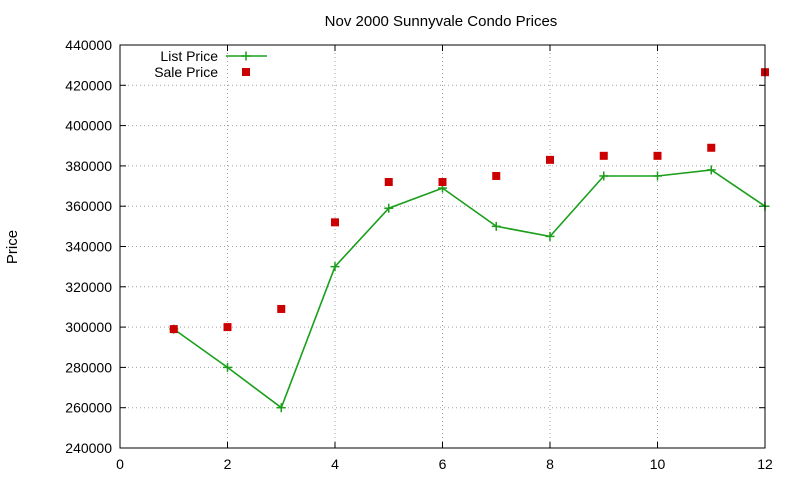 The width and height of the screenshot is (800, 480). I want to click on y-tick-label: 420000, so click(88, 85).